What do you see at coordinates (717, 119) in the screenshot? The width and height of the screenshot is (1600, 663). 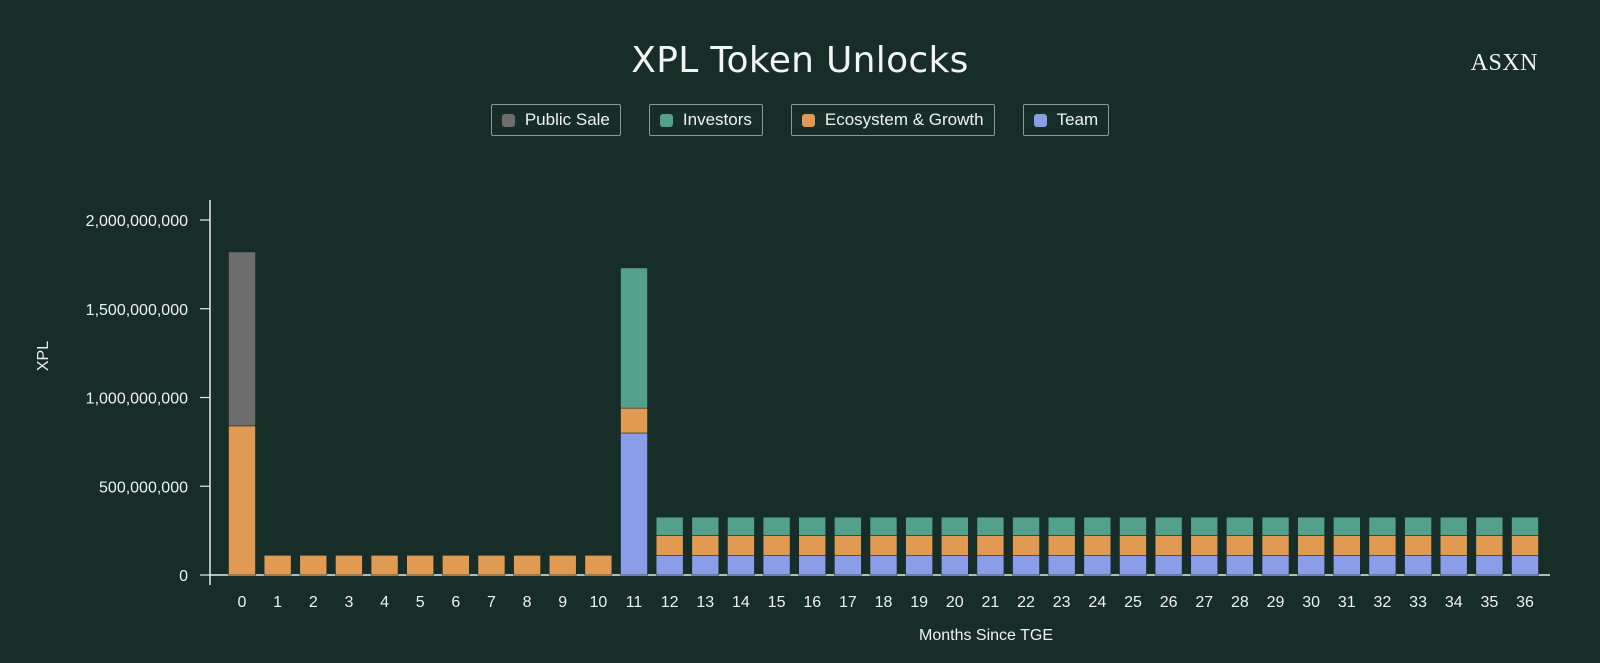 I see `legend-label: Investors` at bounding box center [717, 119].